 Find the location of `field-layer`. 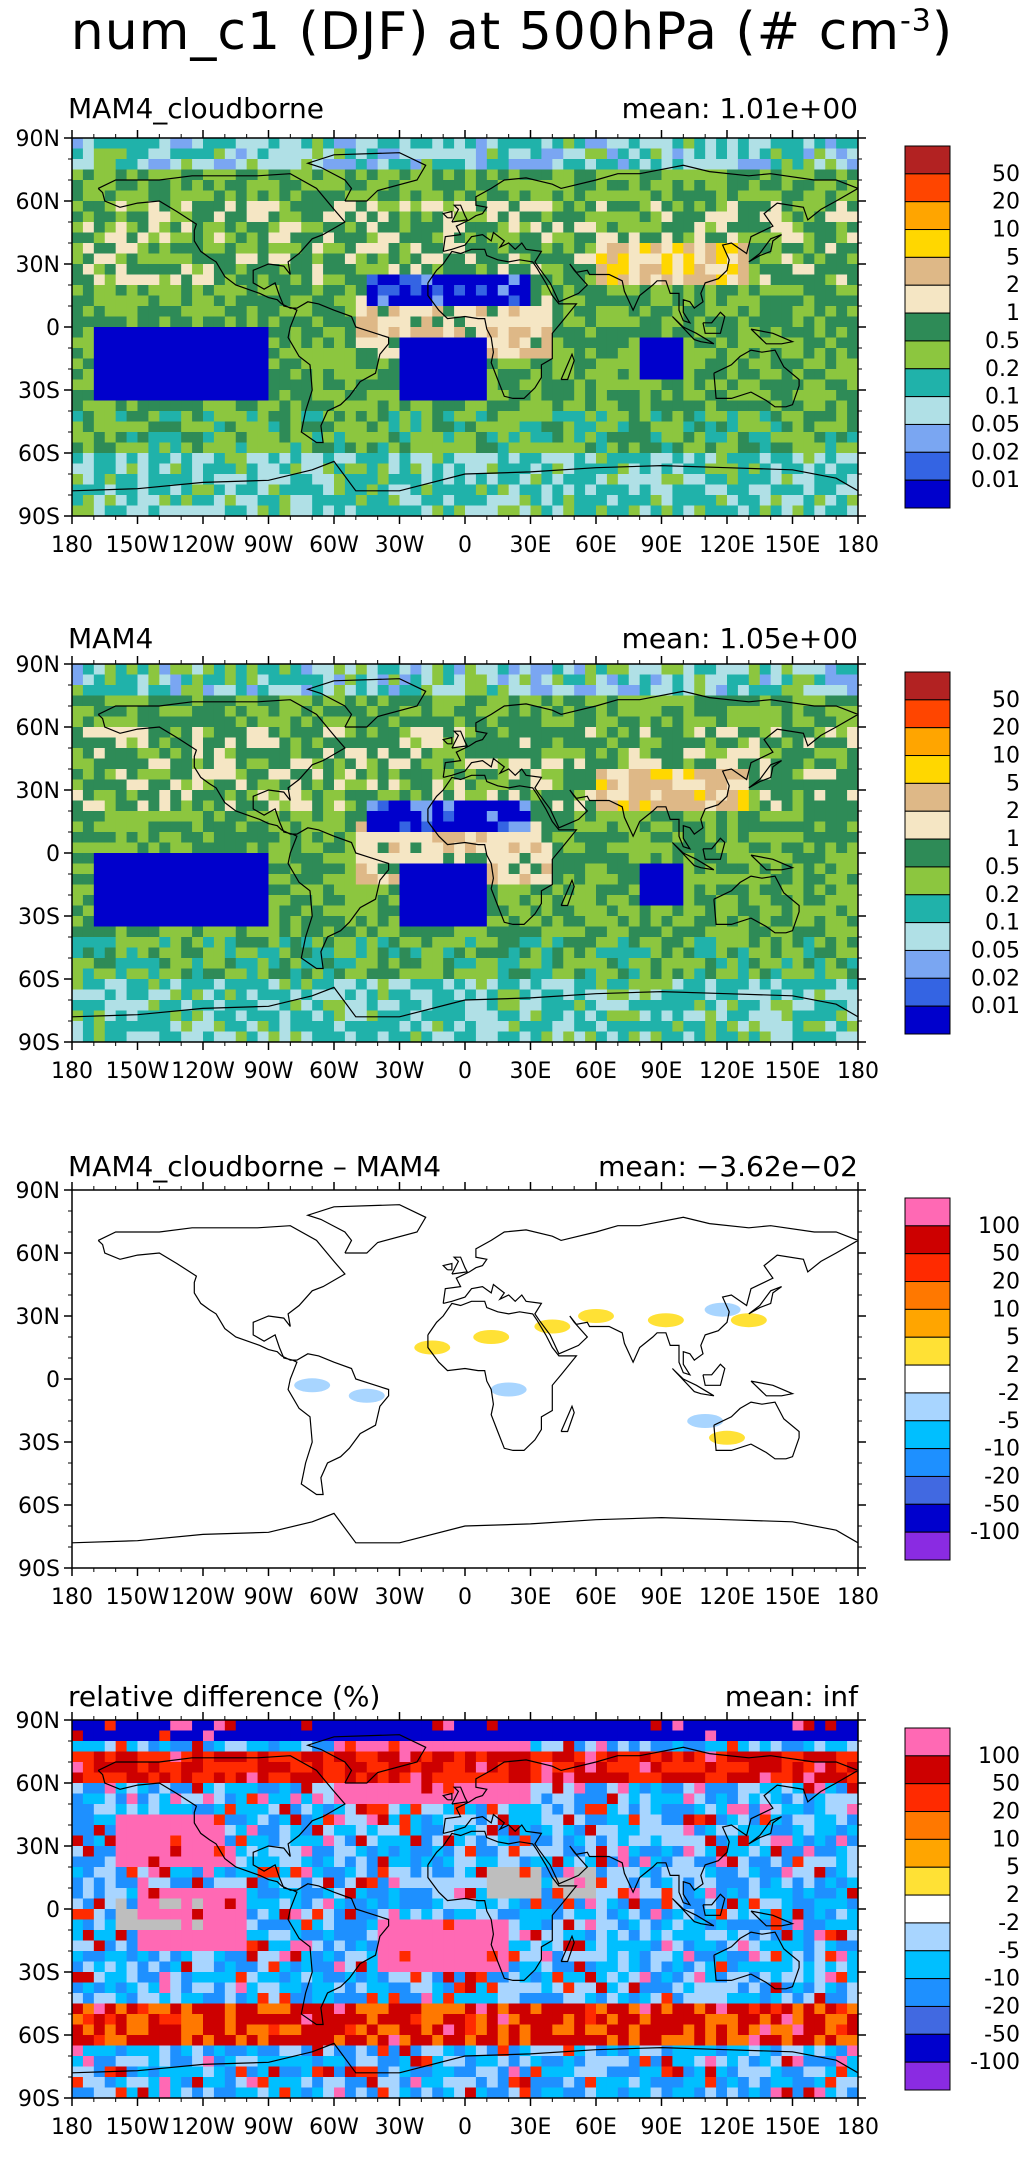

field-layer is located at coordinates (465, 327).